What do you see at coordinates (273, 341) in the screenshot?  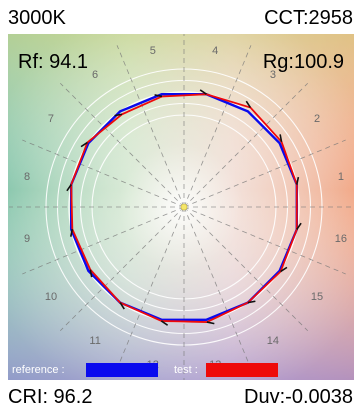 I see `hue-bin-label: 14` at bounding box center [273, 341].